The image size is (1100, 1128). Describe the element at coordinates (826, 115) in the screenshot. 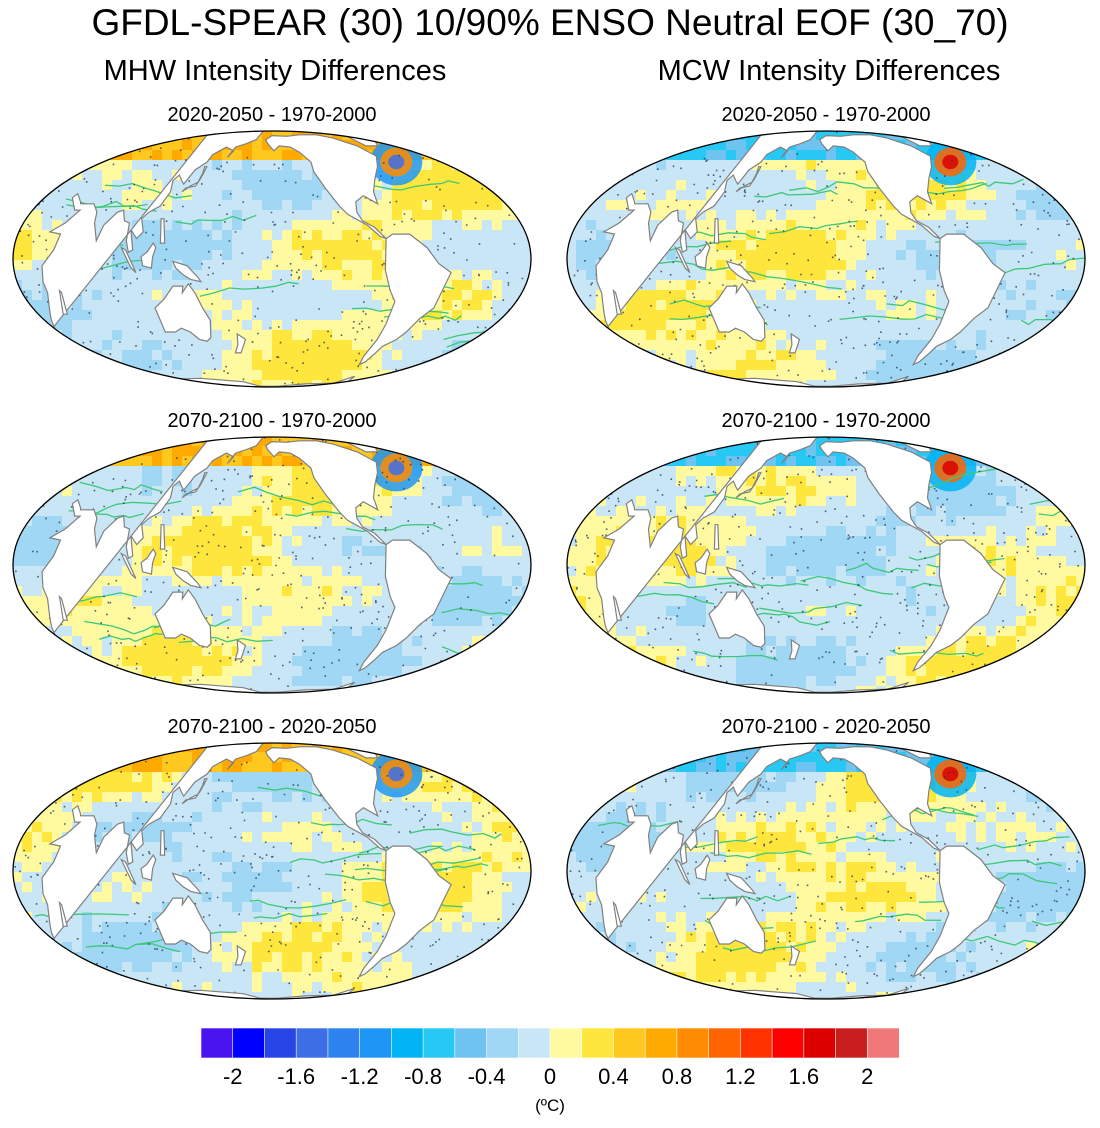

I see `mcw-panel-1-title: 2020-2050 - 1970-2000` at that location.